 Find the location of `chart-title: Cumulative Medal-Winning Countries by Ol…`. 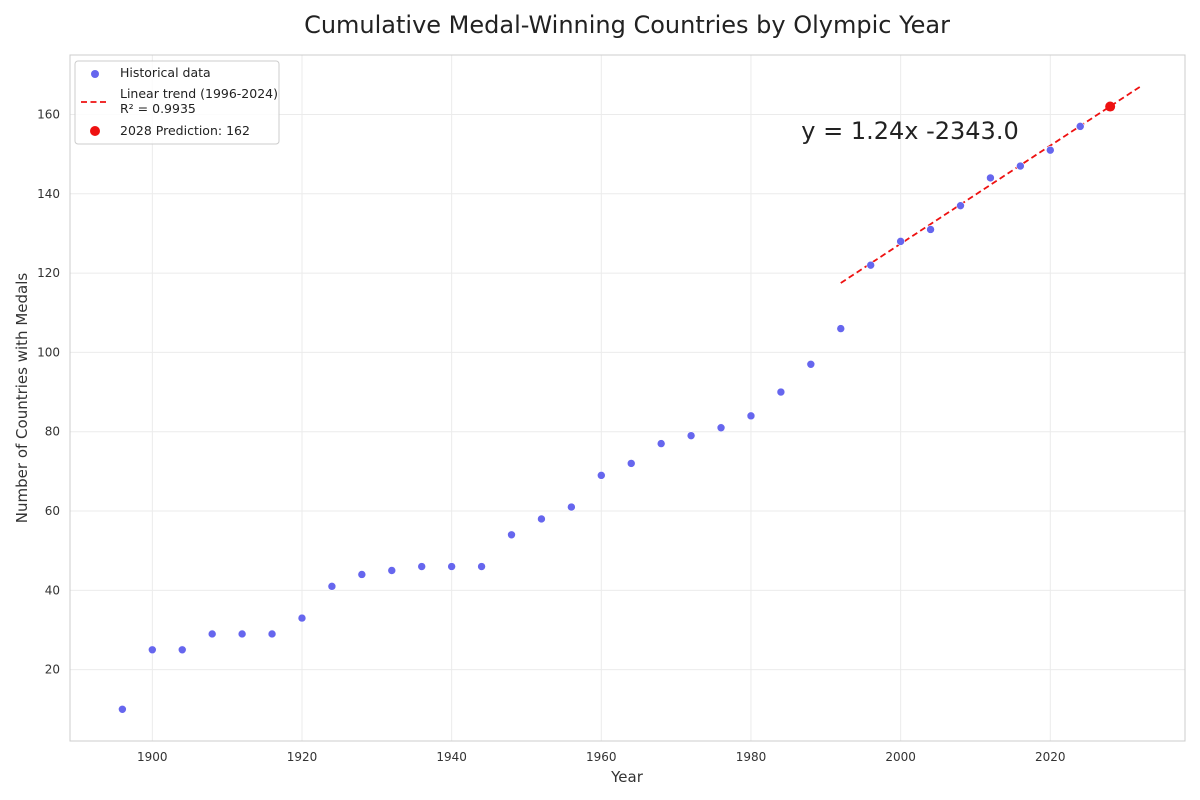

chart-title: Cumulative Medal-Winning Countries by Ol… is located at coordinates (627, 25).